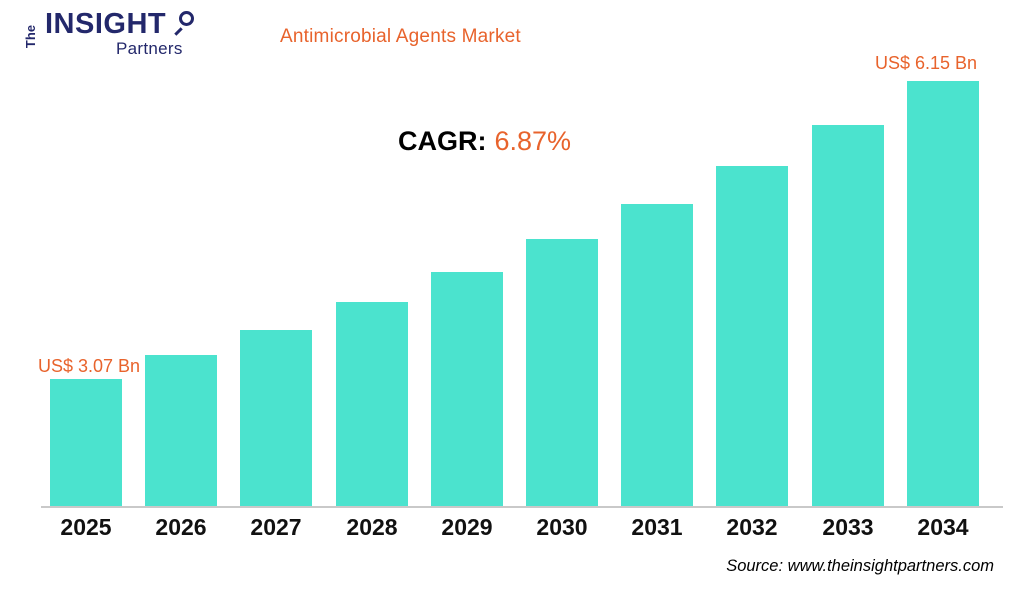 The image size is (1027, 591). I want to click on x-tick-2030: 2030, so click(562, 527).